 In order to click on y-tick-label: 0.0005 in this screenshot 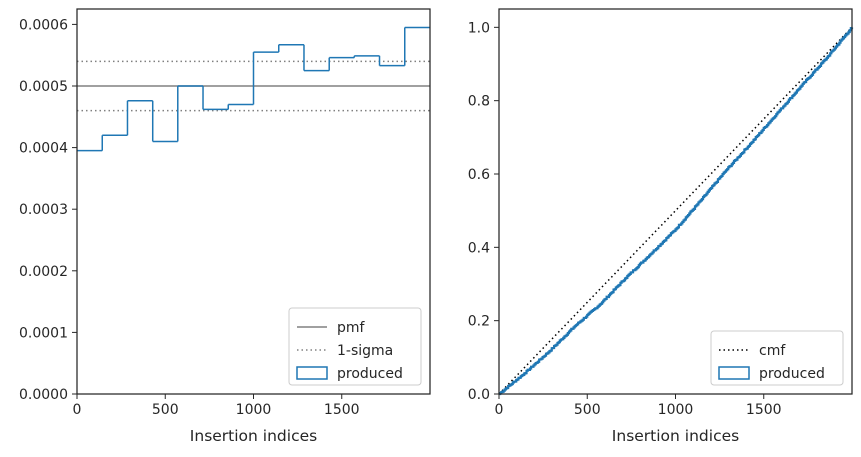, I will do `click(43, 87)`.